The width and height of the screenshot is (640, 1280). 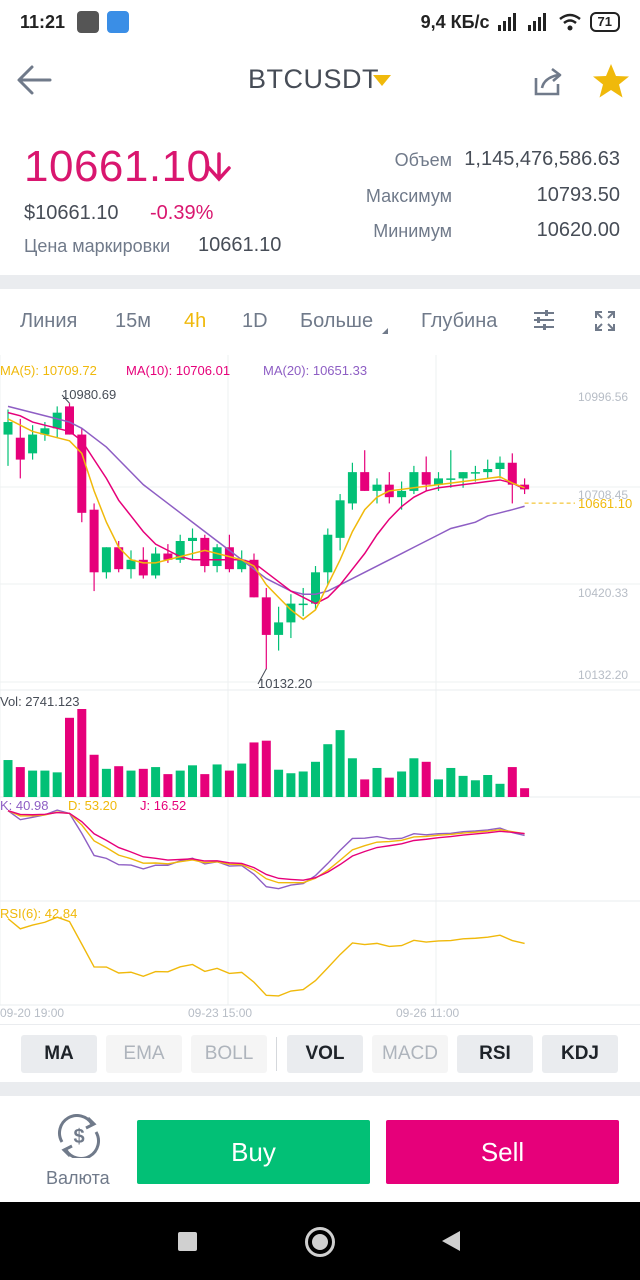 What do you see at coordinates (611, 81) in the screenshot?
I see `star-icon` at bounding box center [611, 81].